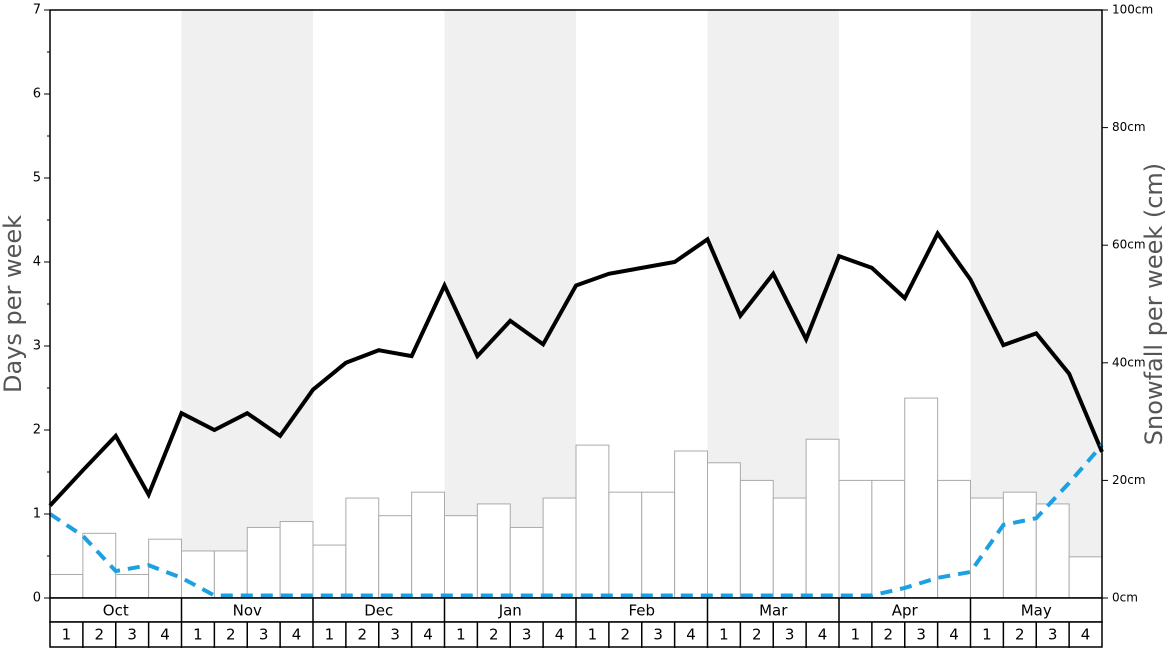 The width and height of the screenshot is (1168, 648). Describe the element at coordinates (1129, 127) in the screenshot. I see `y2-tick-label: 80cm` at that location.